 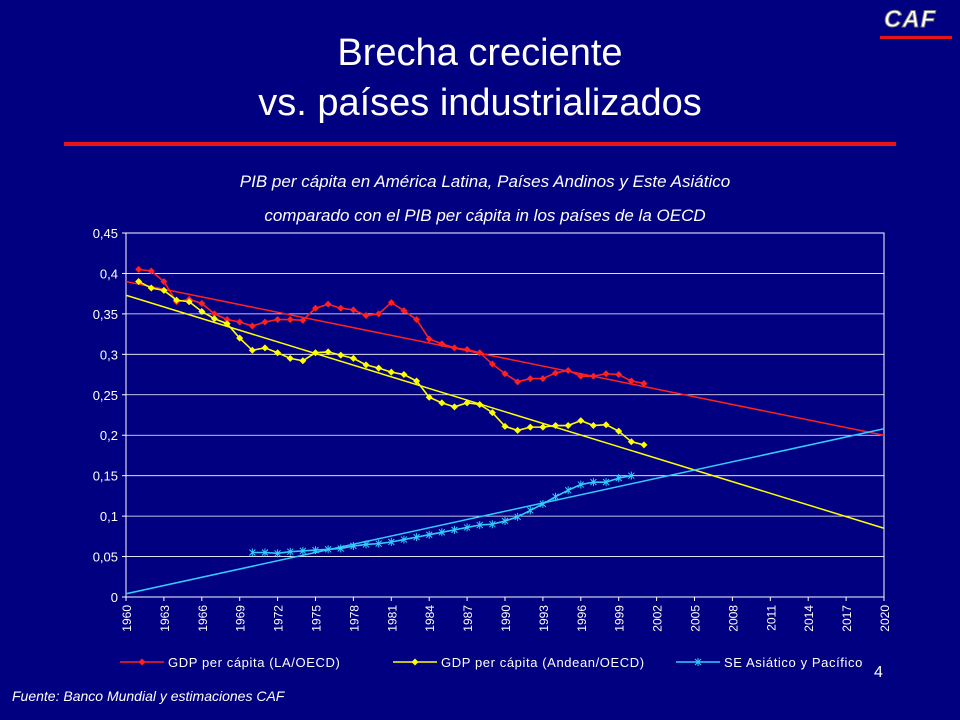 I want to click on x-tick-label: 1999, so click(x=620, y=618).